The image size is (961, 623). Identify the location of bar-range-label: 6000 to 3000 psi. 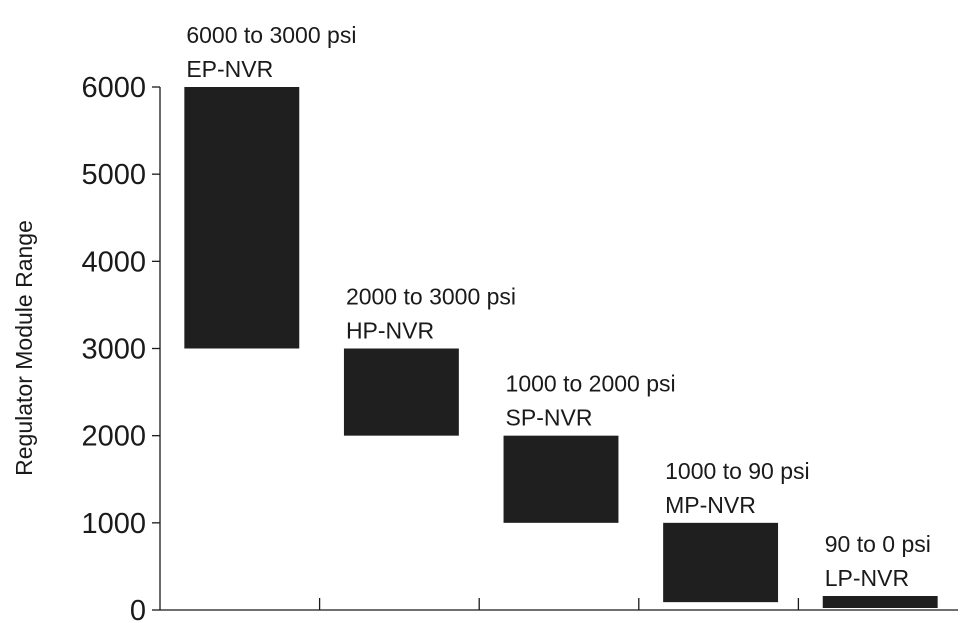
(271, 35).